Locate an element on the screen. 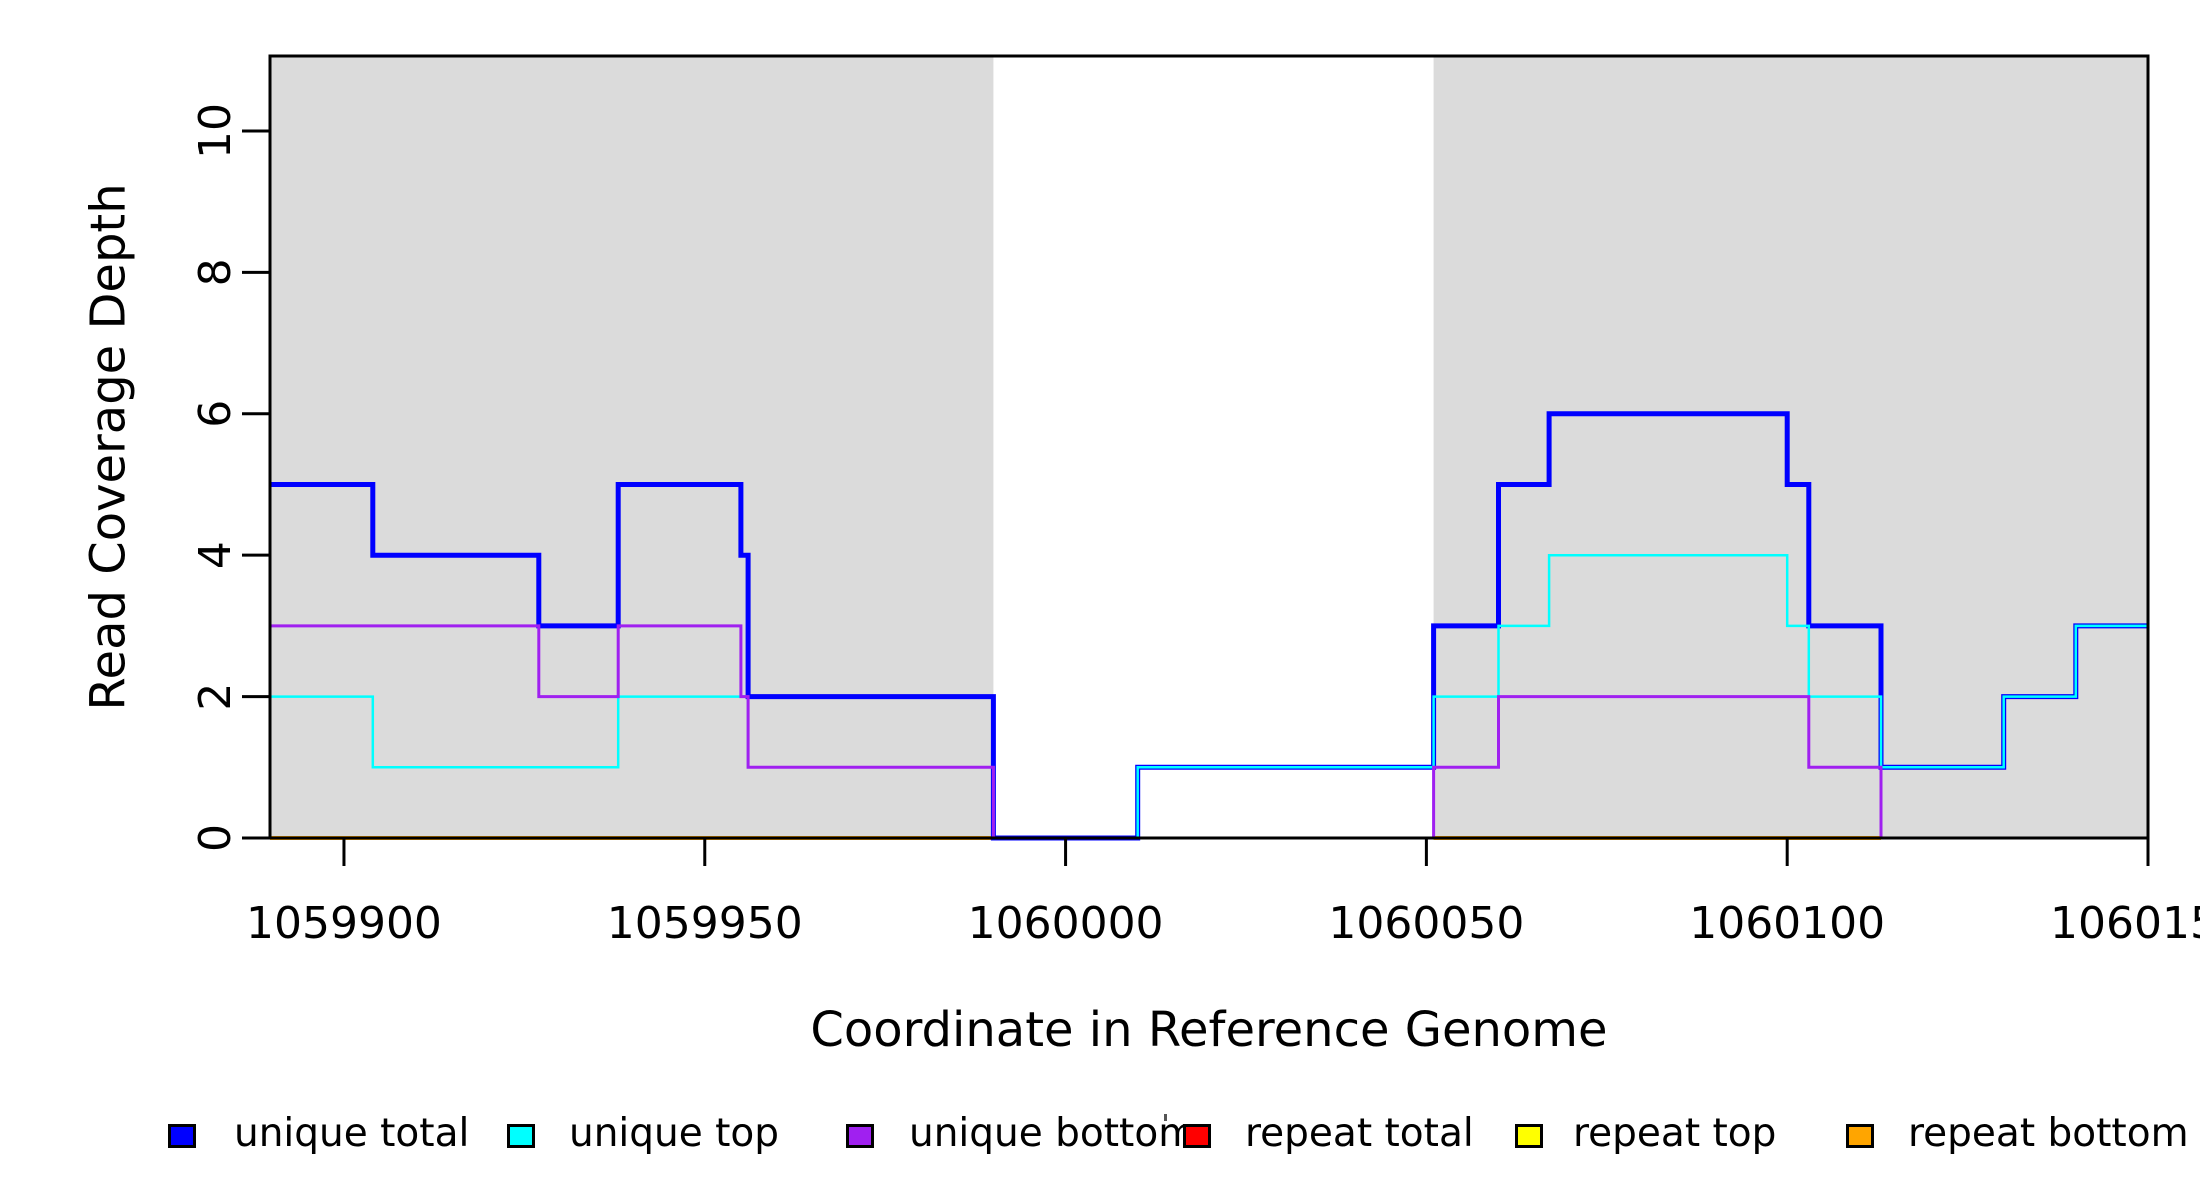 The image size is (2200, 1200). x-tick-label: 1060050 is located at coordinates (1426, 923).